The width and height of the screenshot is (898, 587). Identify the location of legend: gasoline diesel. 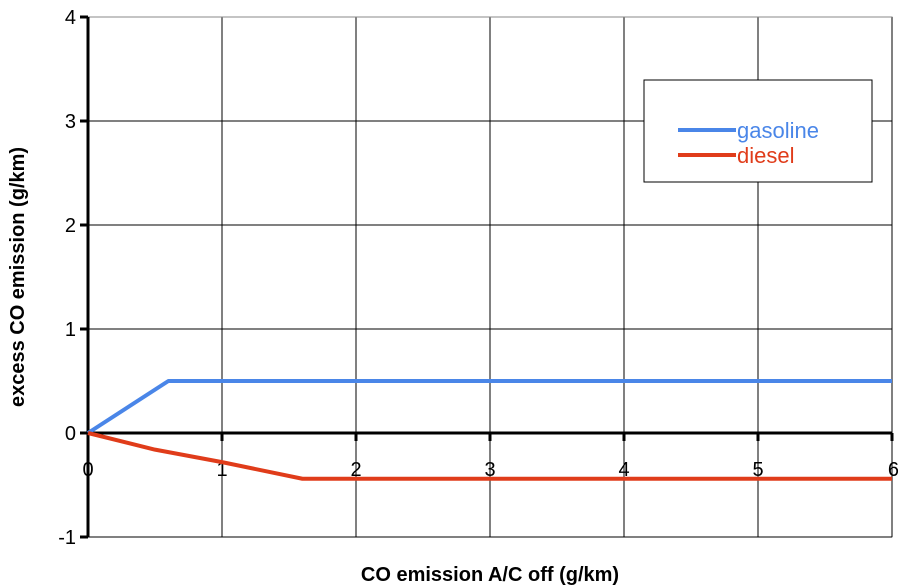
(758, 131).